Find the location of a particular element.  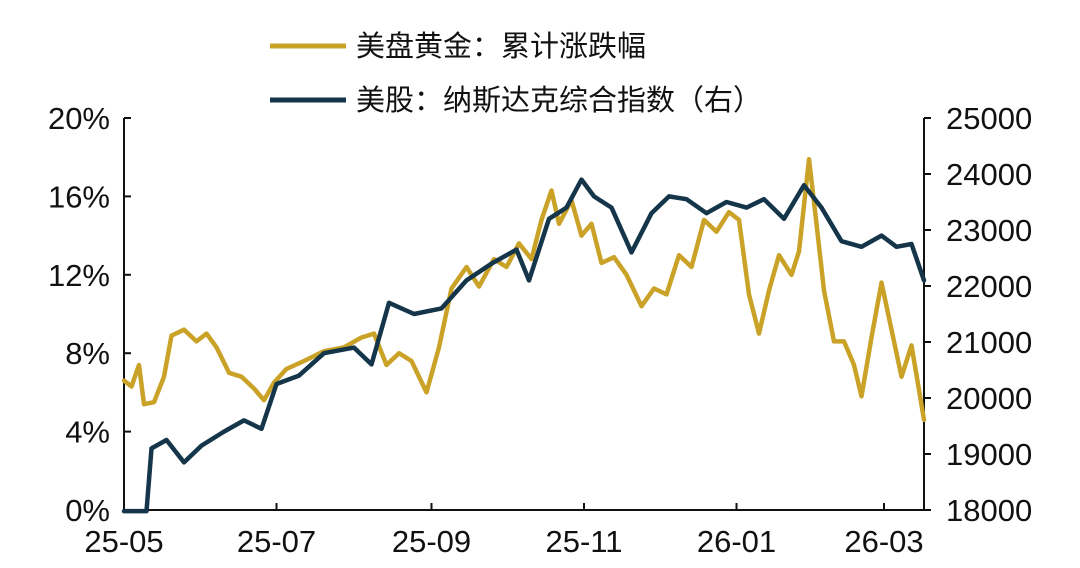

right-tick-label: 23000 is located at coordinates (989, 230).